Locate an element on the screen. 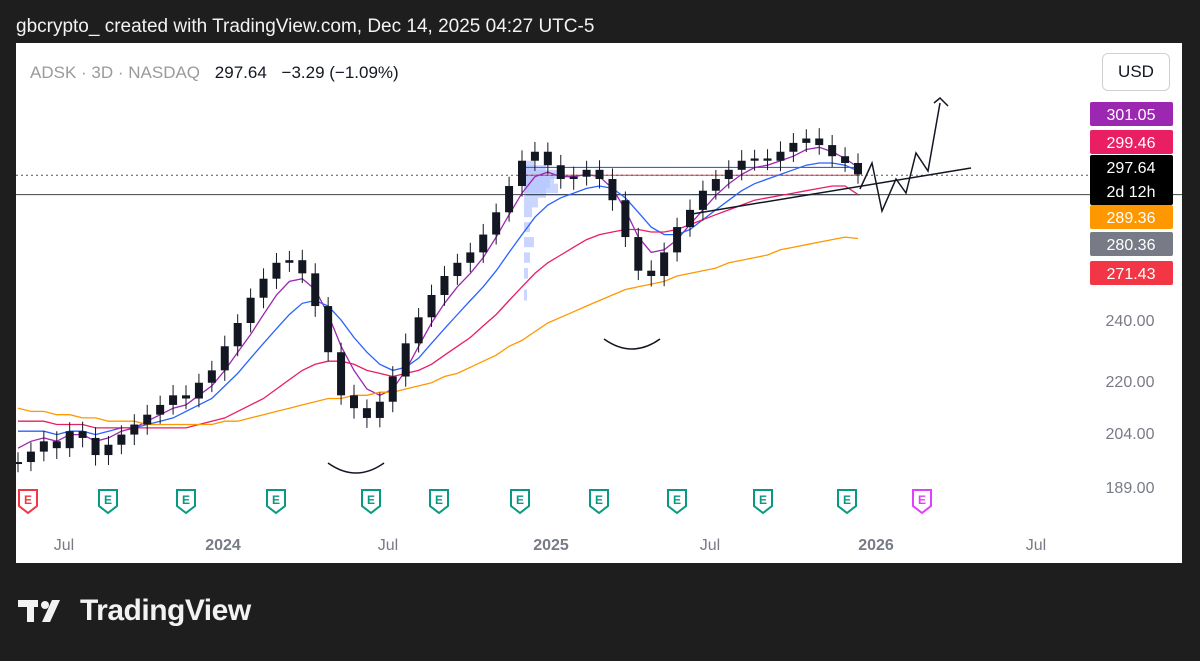  price-badge-value: 280.36 is located at coordinates (1131, 245).